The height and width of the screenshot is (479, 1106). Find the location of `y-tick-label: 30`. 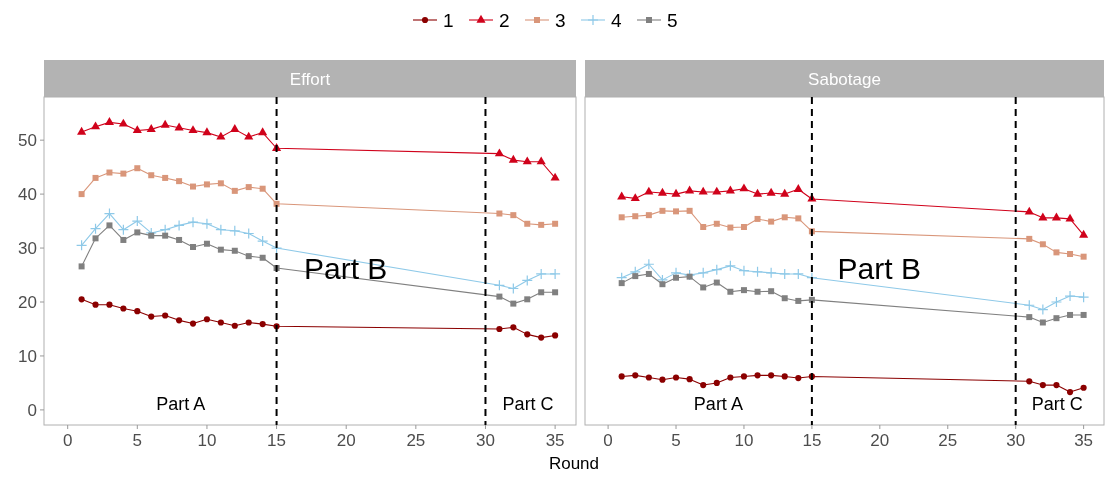

y-tick-label: 30 is located at coordinates (27, 249).